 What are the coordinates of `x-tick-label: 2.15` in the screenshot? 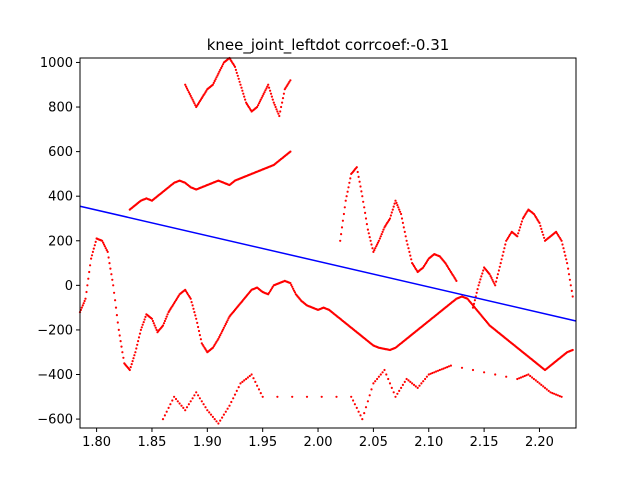 It's located at (484, 442).